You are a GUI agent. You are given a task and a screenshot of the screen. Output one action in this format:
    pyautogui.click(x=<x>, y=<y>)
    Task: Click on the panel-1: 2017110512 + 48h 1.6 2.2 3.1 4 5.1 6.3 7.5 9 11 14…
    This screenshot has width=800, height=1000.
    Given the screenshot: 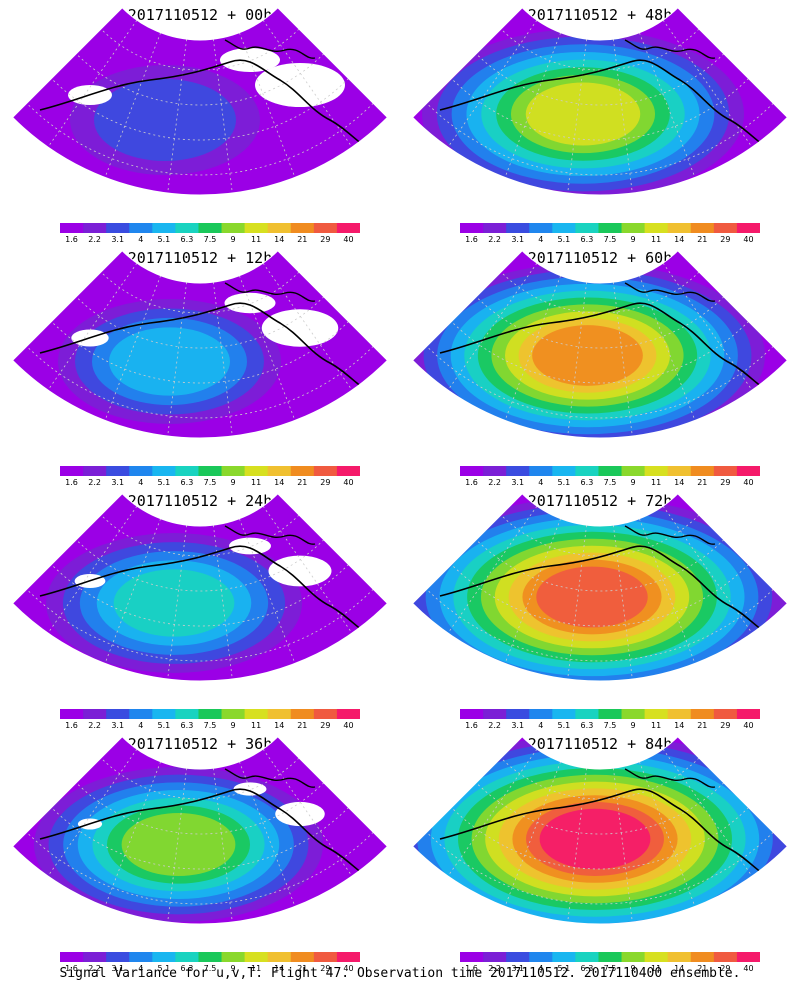 What is the action you would take?
    pyautogui.click(x=600, y=122)
    